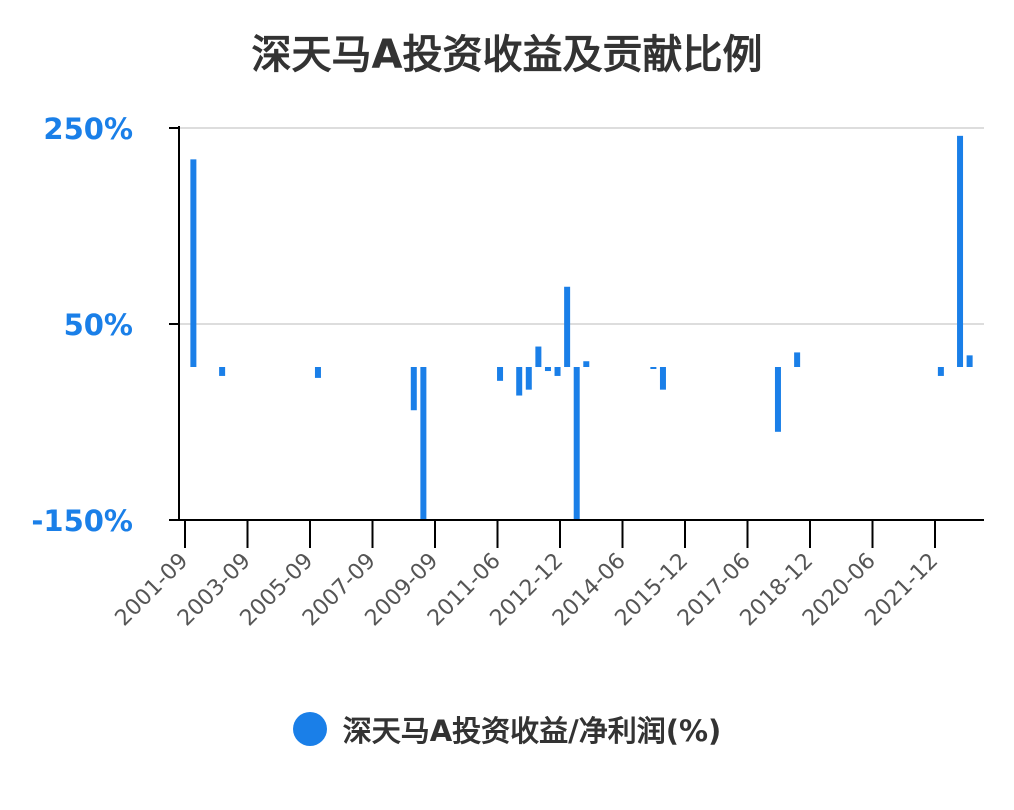  Describe the element at coordinates (532, 731) in the screenshot. I see `legend-label: 深天马A投资收益/净利润(%)` at that location.